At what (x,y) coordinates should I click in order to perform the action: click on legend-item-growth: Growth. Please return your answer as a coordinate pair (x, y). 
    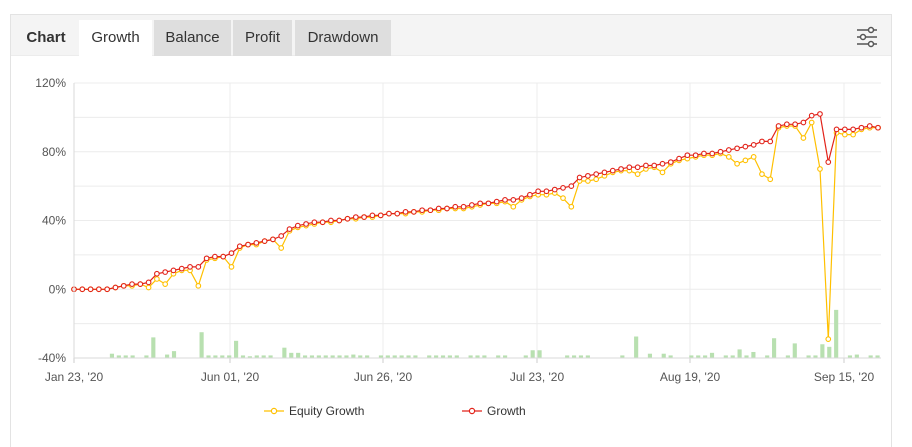
    Looking at the image, I should click on (494, 411).